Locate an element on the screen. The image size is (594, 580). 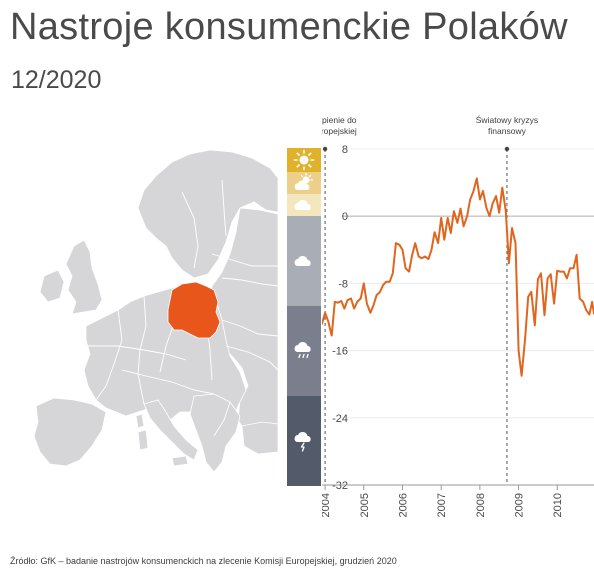
mood-band-rain is located at coordinates (304, 351).